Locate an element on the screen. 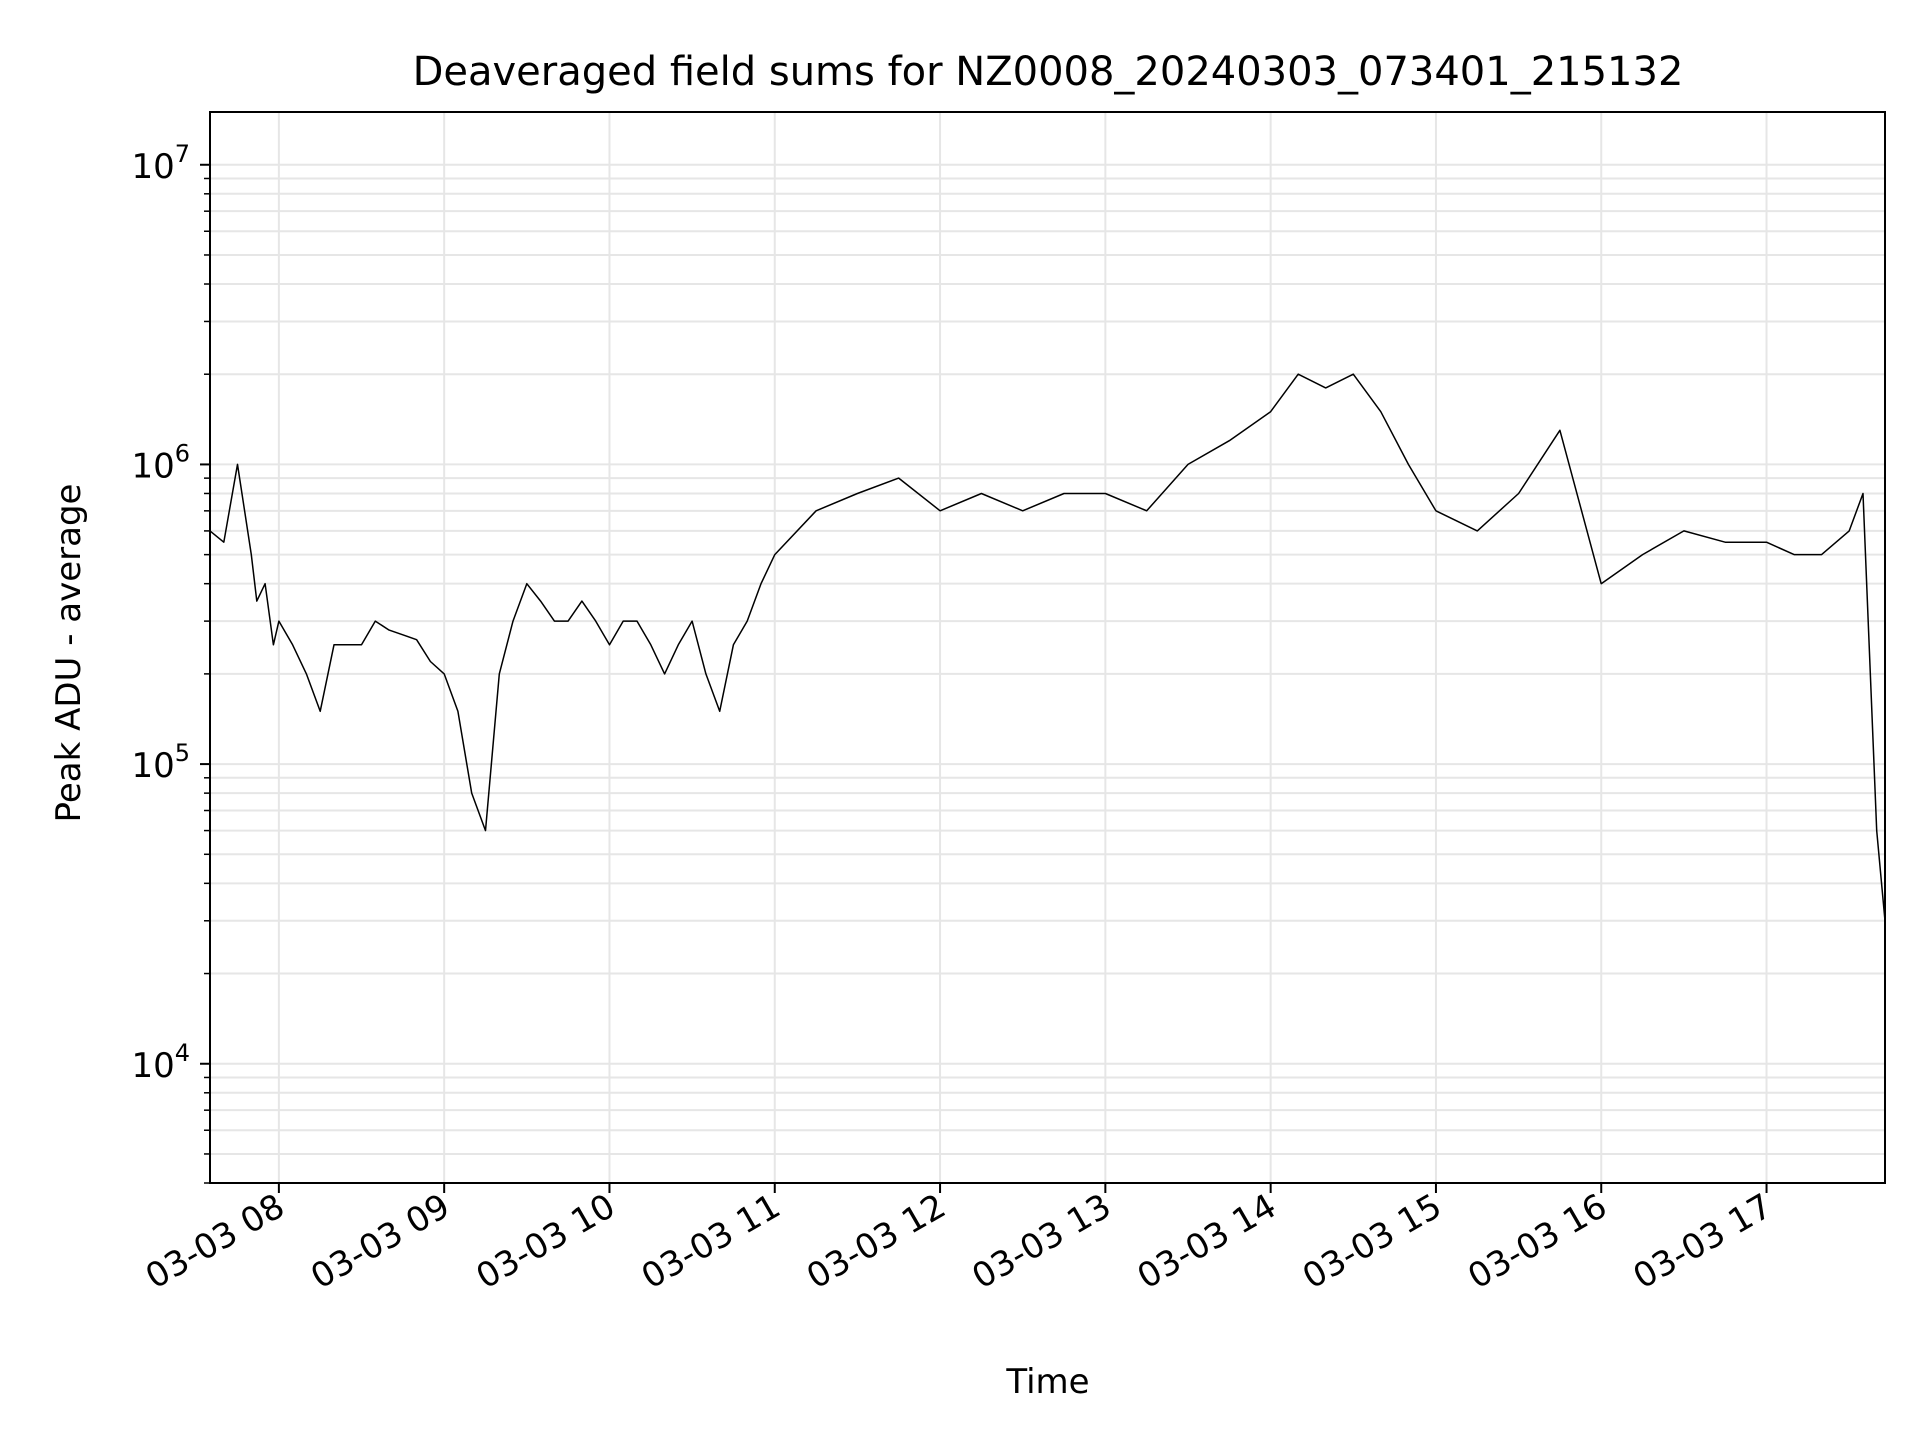 Image resolution: width=1920 pixels, height=1445 pixels. y-tick-label: 10⁶ is located at coordinates (160, 462).